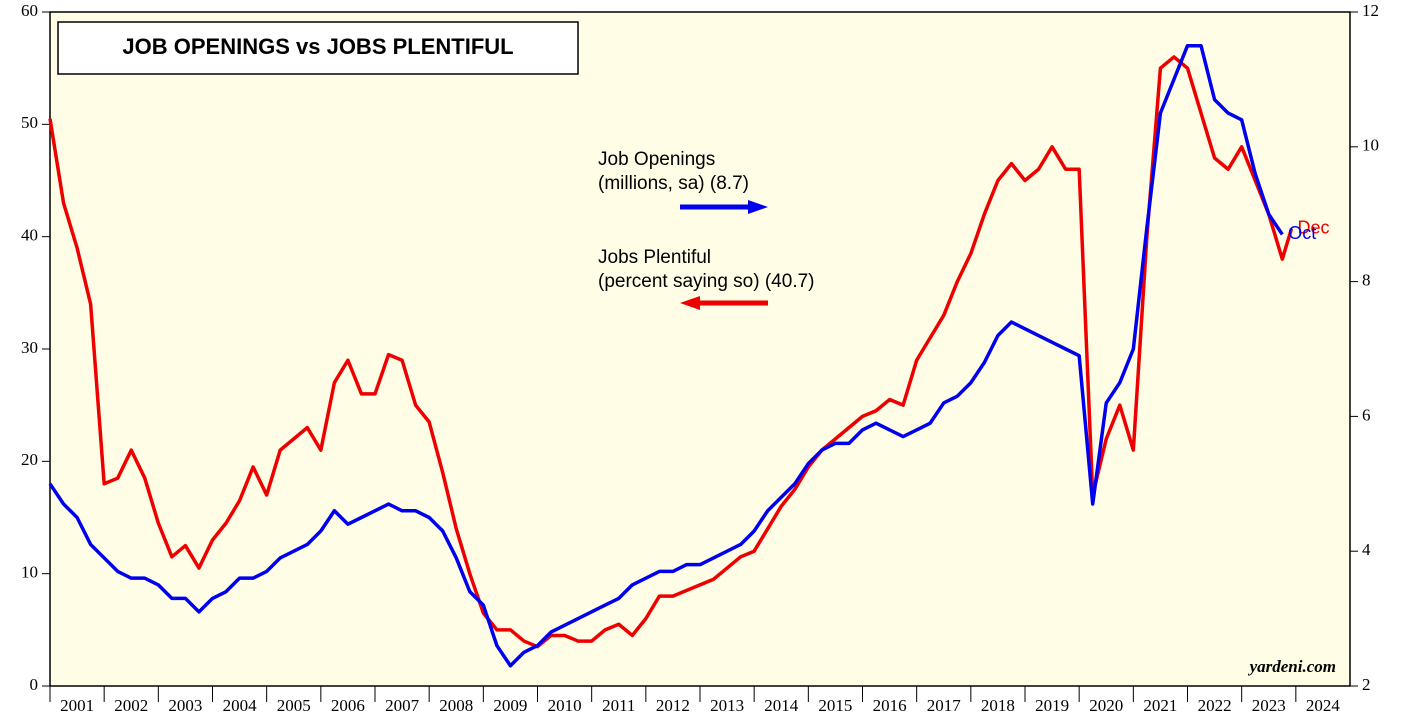 The image size is (1408, 719). Describe the element at coordinates (510, 705) in the screenshot. I see `x-tick-label: 2009` at that location.